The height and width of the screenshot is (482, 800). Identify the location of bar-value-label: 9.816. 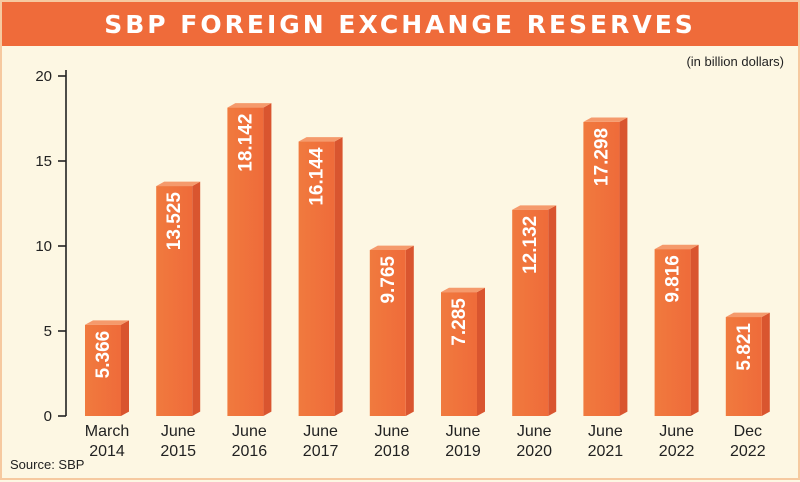
(673, 279).